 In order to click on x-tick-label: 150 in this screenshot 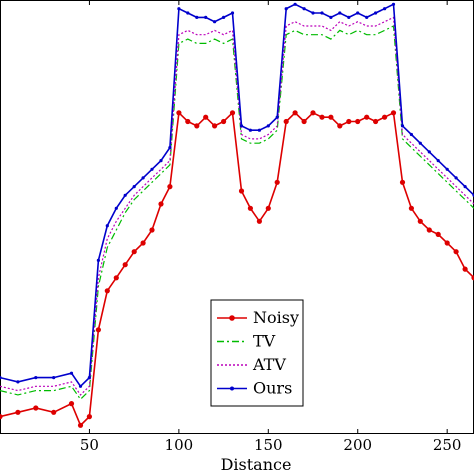, I will do `click(268, 445)`.